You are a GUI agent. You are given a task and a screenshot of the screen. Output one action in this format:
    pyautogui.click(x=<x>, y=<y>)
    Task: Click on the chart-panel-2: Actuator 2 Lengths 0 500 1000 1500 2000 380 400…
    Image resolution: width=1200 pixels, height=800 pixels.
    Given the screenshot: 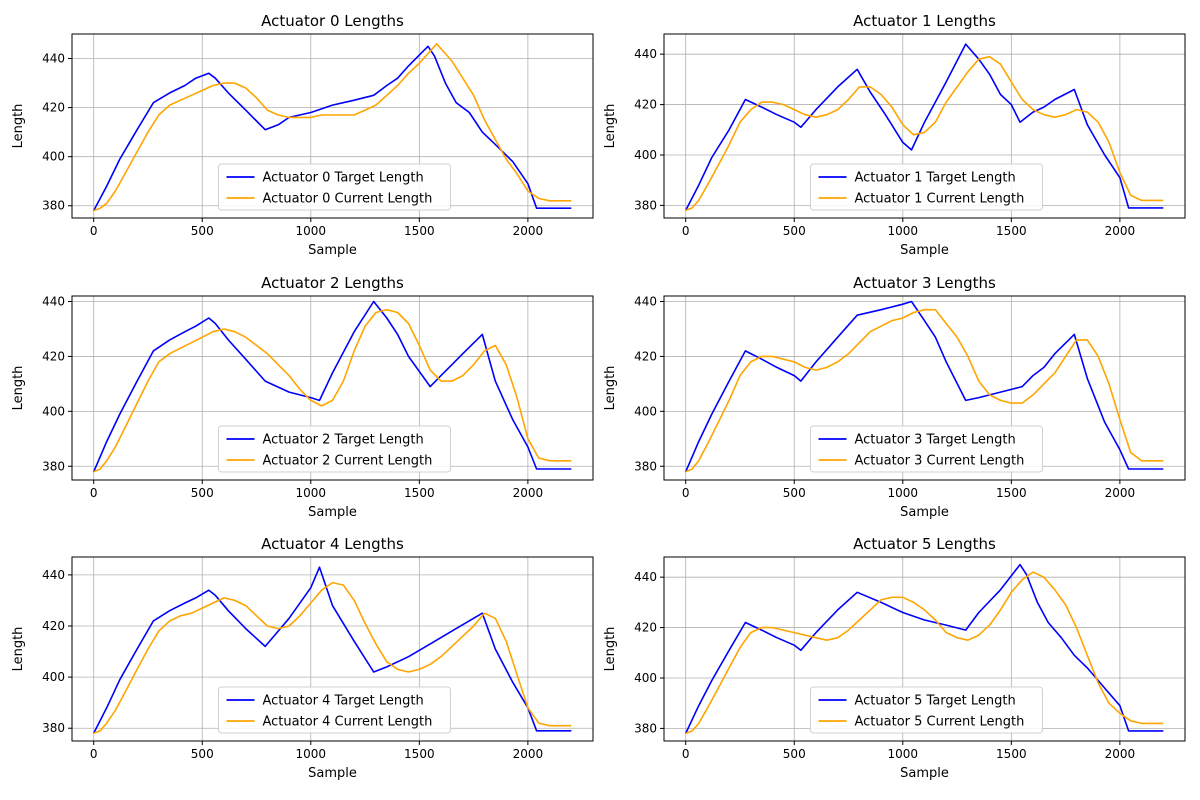 What is the action you would take?
    pyautogui.click(x=302, y=397)
    